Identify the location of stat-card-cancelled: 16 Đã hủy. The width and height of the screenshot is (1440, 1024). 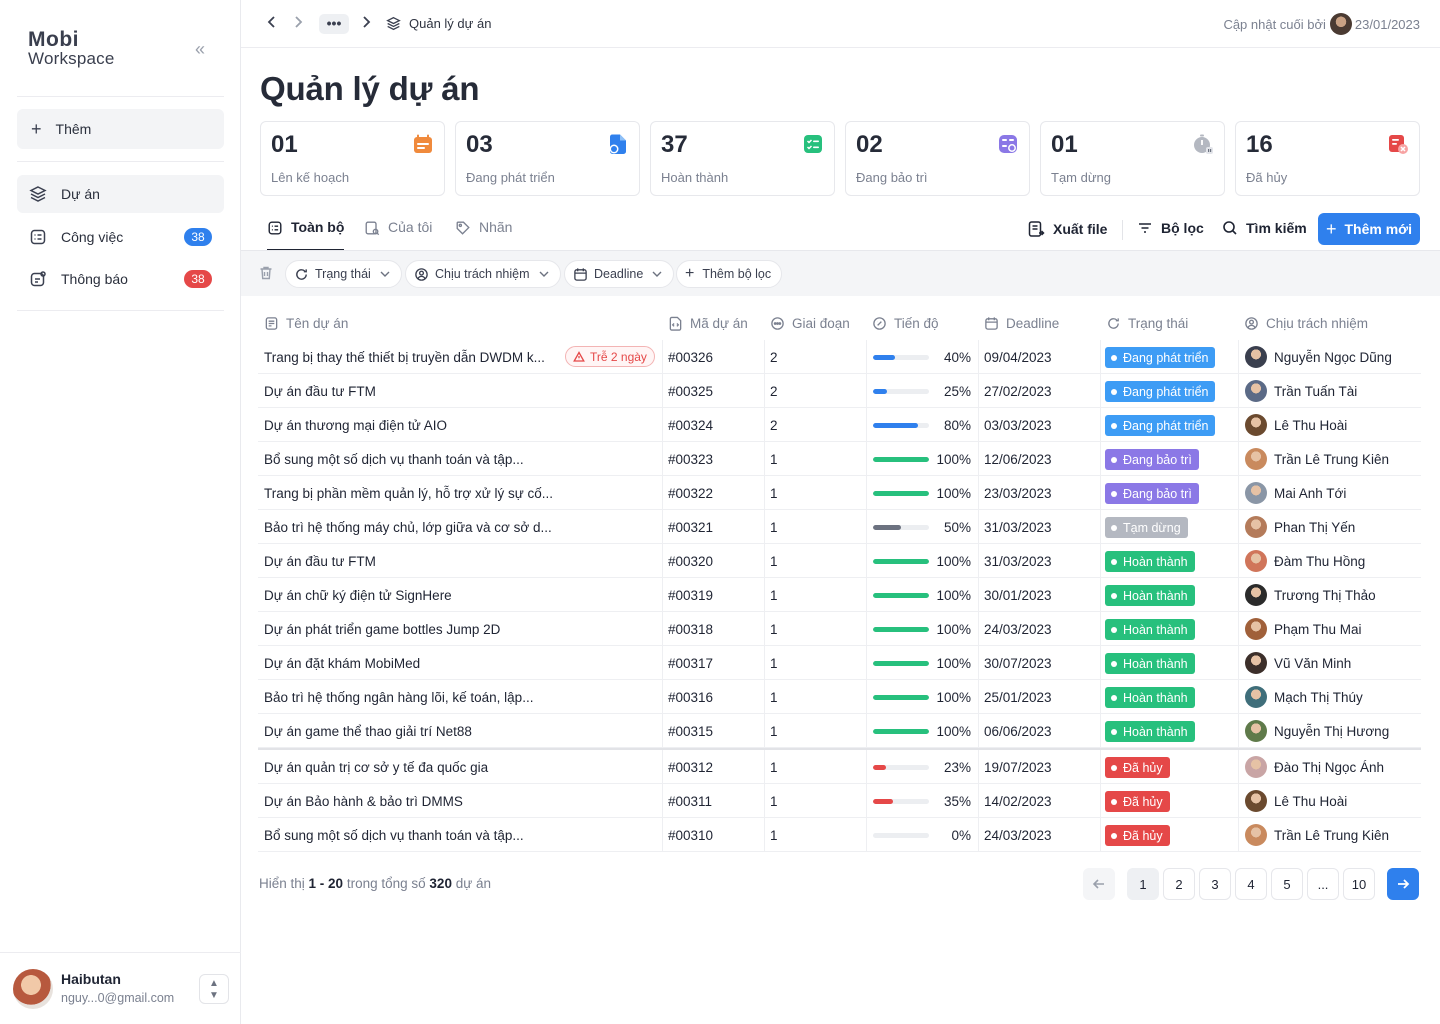
(1327, 158).